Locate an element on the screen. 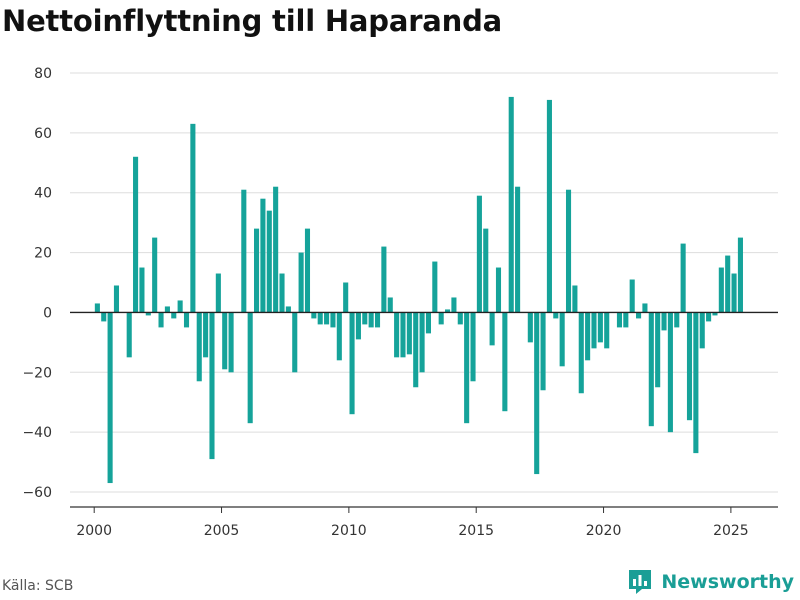 This screenshot has height=600, width=800. y-tick-label: 60 is located at coordinates (43, 134).